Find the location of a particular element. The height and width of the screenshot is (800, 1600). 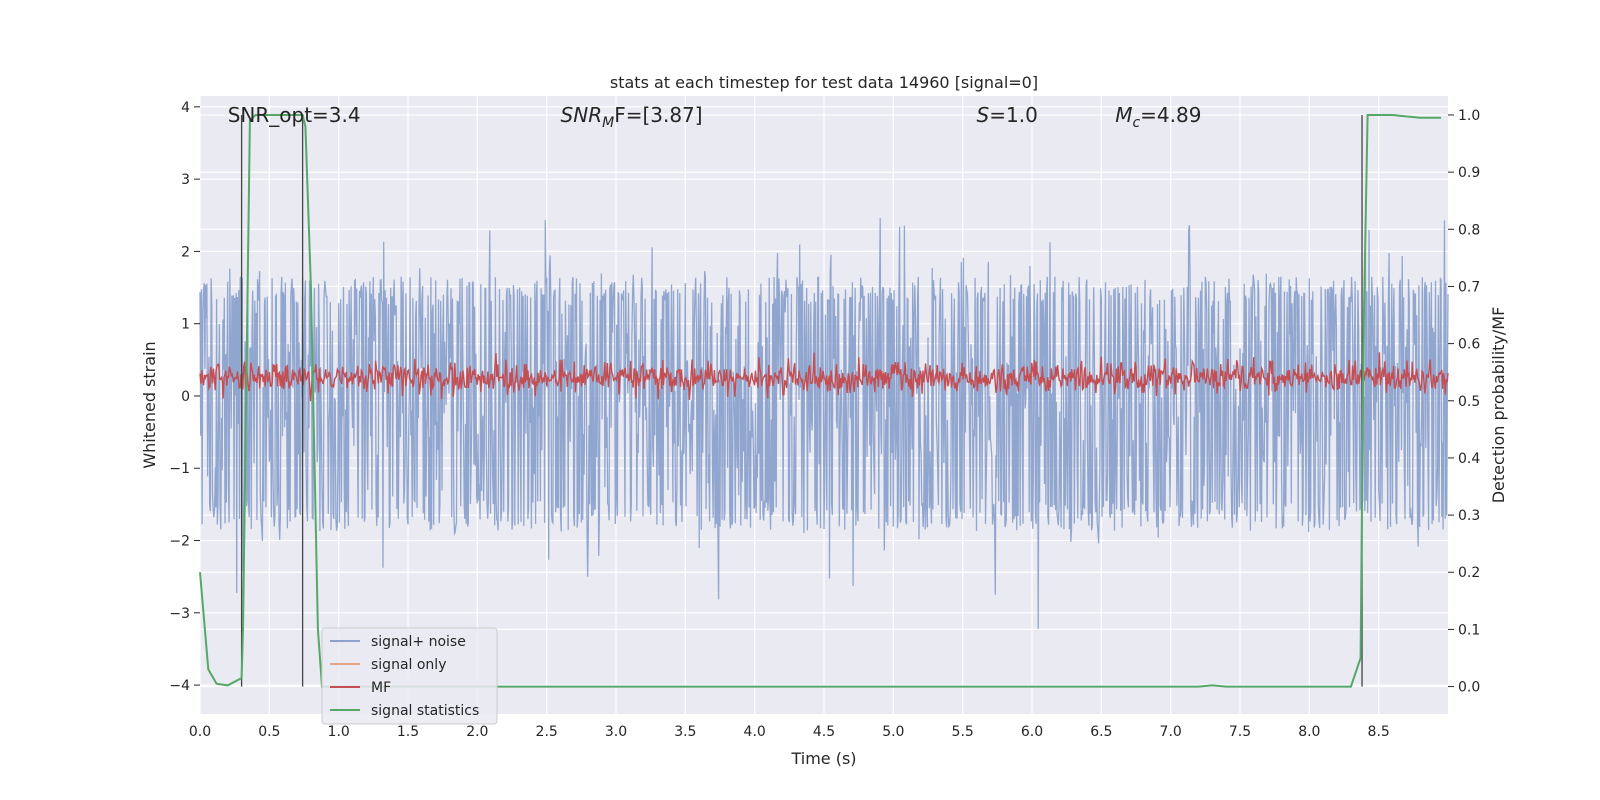

y-tick-label-right: 1.0 is located at coordinates (1469, 116).